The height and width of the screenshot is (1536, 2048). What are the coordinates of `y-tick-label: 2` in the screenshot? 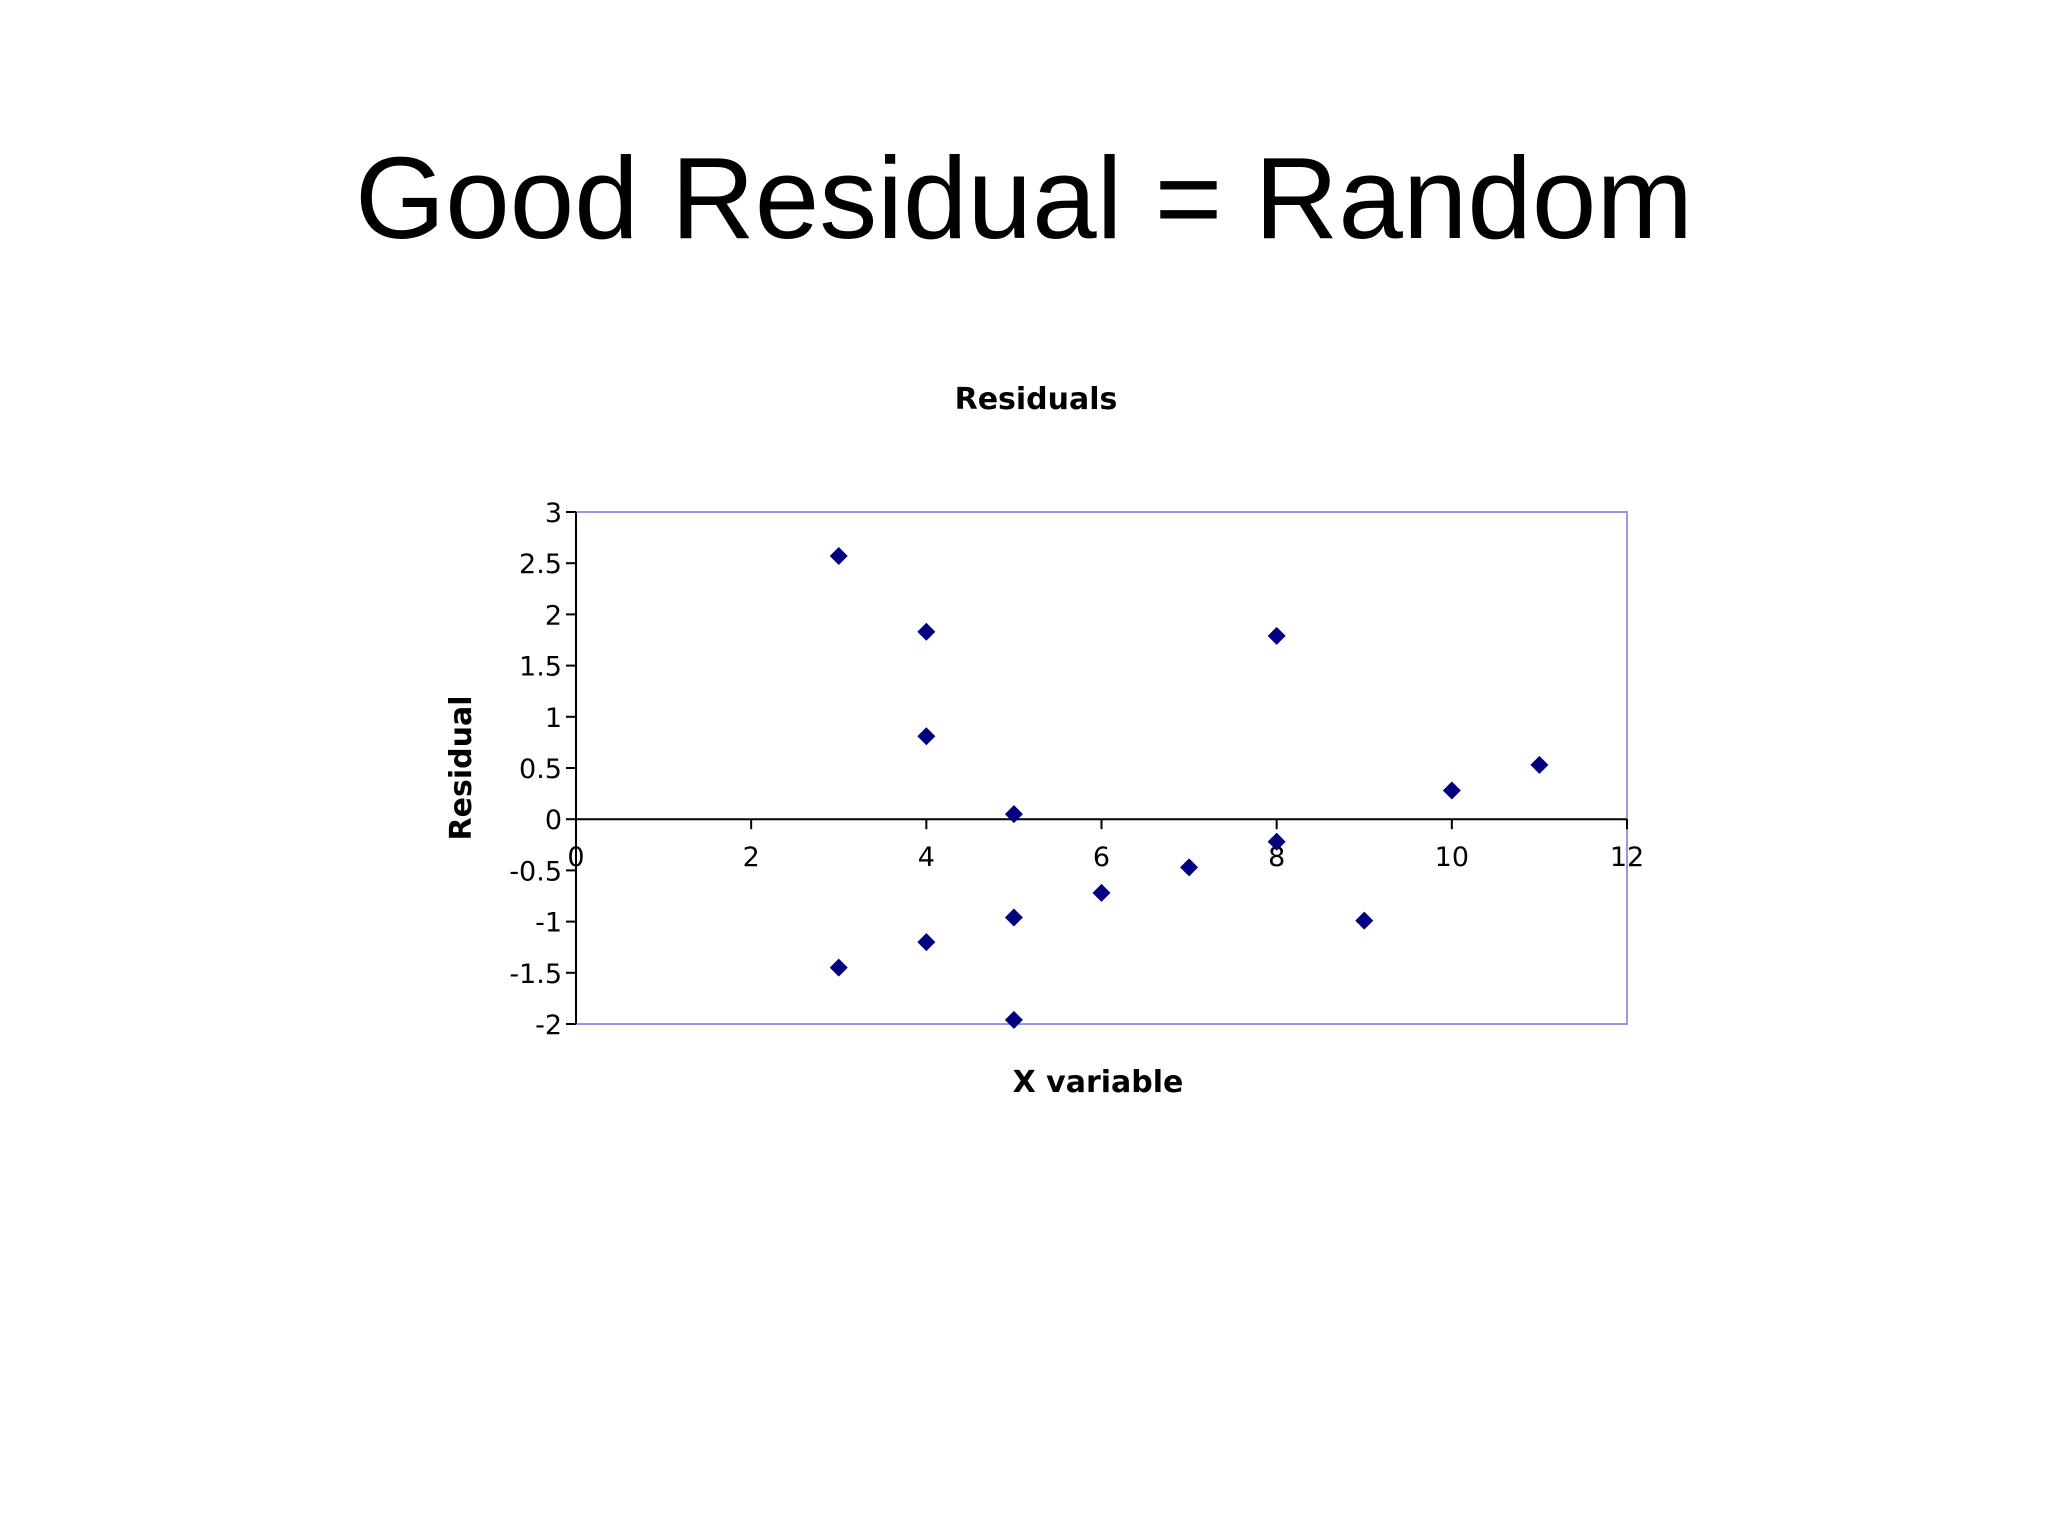 It's located at (553, 615).